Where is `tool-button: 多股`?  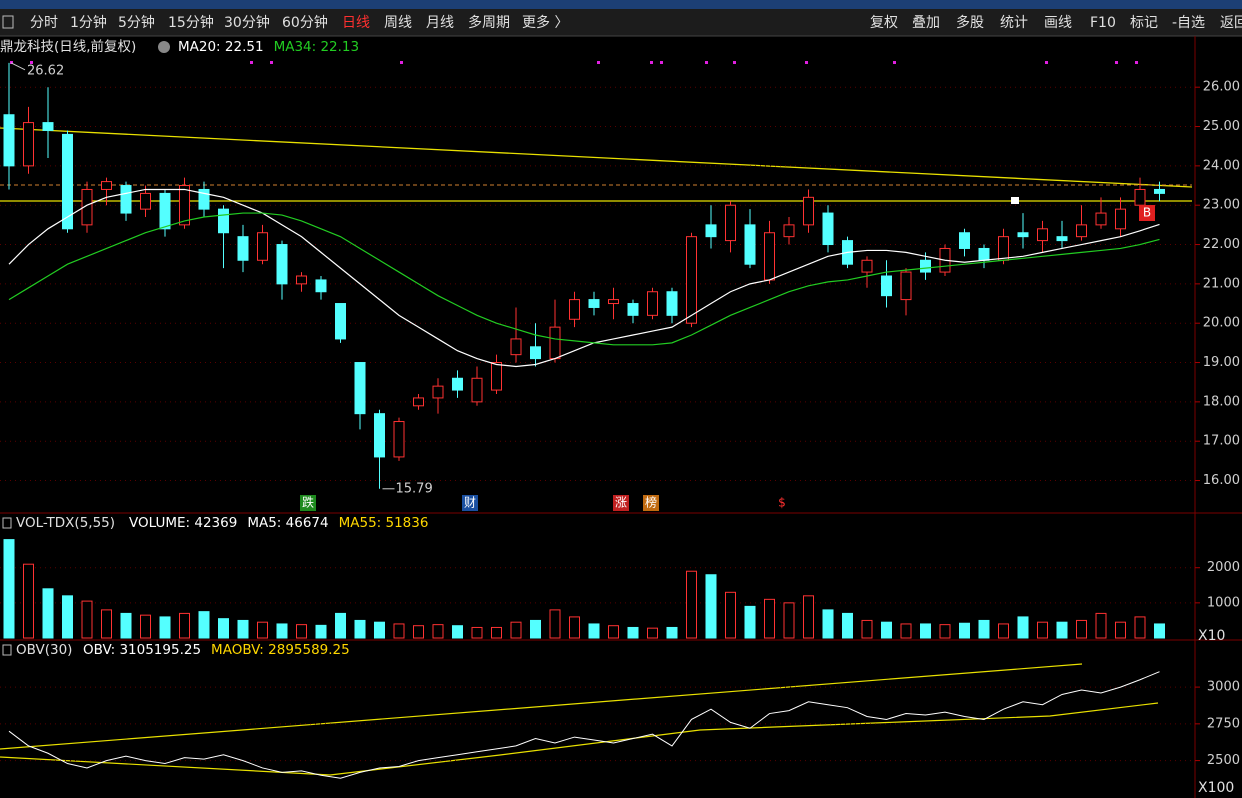
tool-button: 多股 is located at coordinates (970, 22).